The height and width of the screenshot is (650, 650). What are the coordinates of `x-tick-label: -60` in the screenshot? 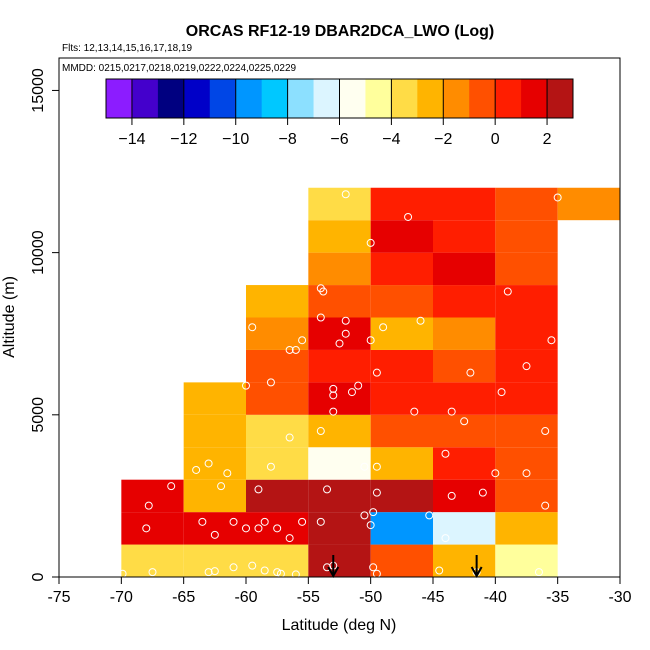 It's located at (245, 597).